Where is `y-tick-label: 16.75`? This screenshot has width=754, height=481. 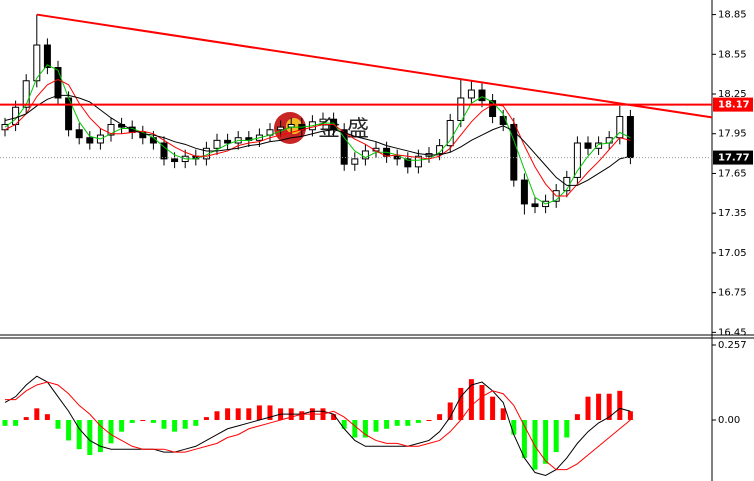 y-tick-label: 16.75 is located at coordinates (732, 293).